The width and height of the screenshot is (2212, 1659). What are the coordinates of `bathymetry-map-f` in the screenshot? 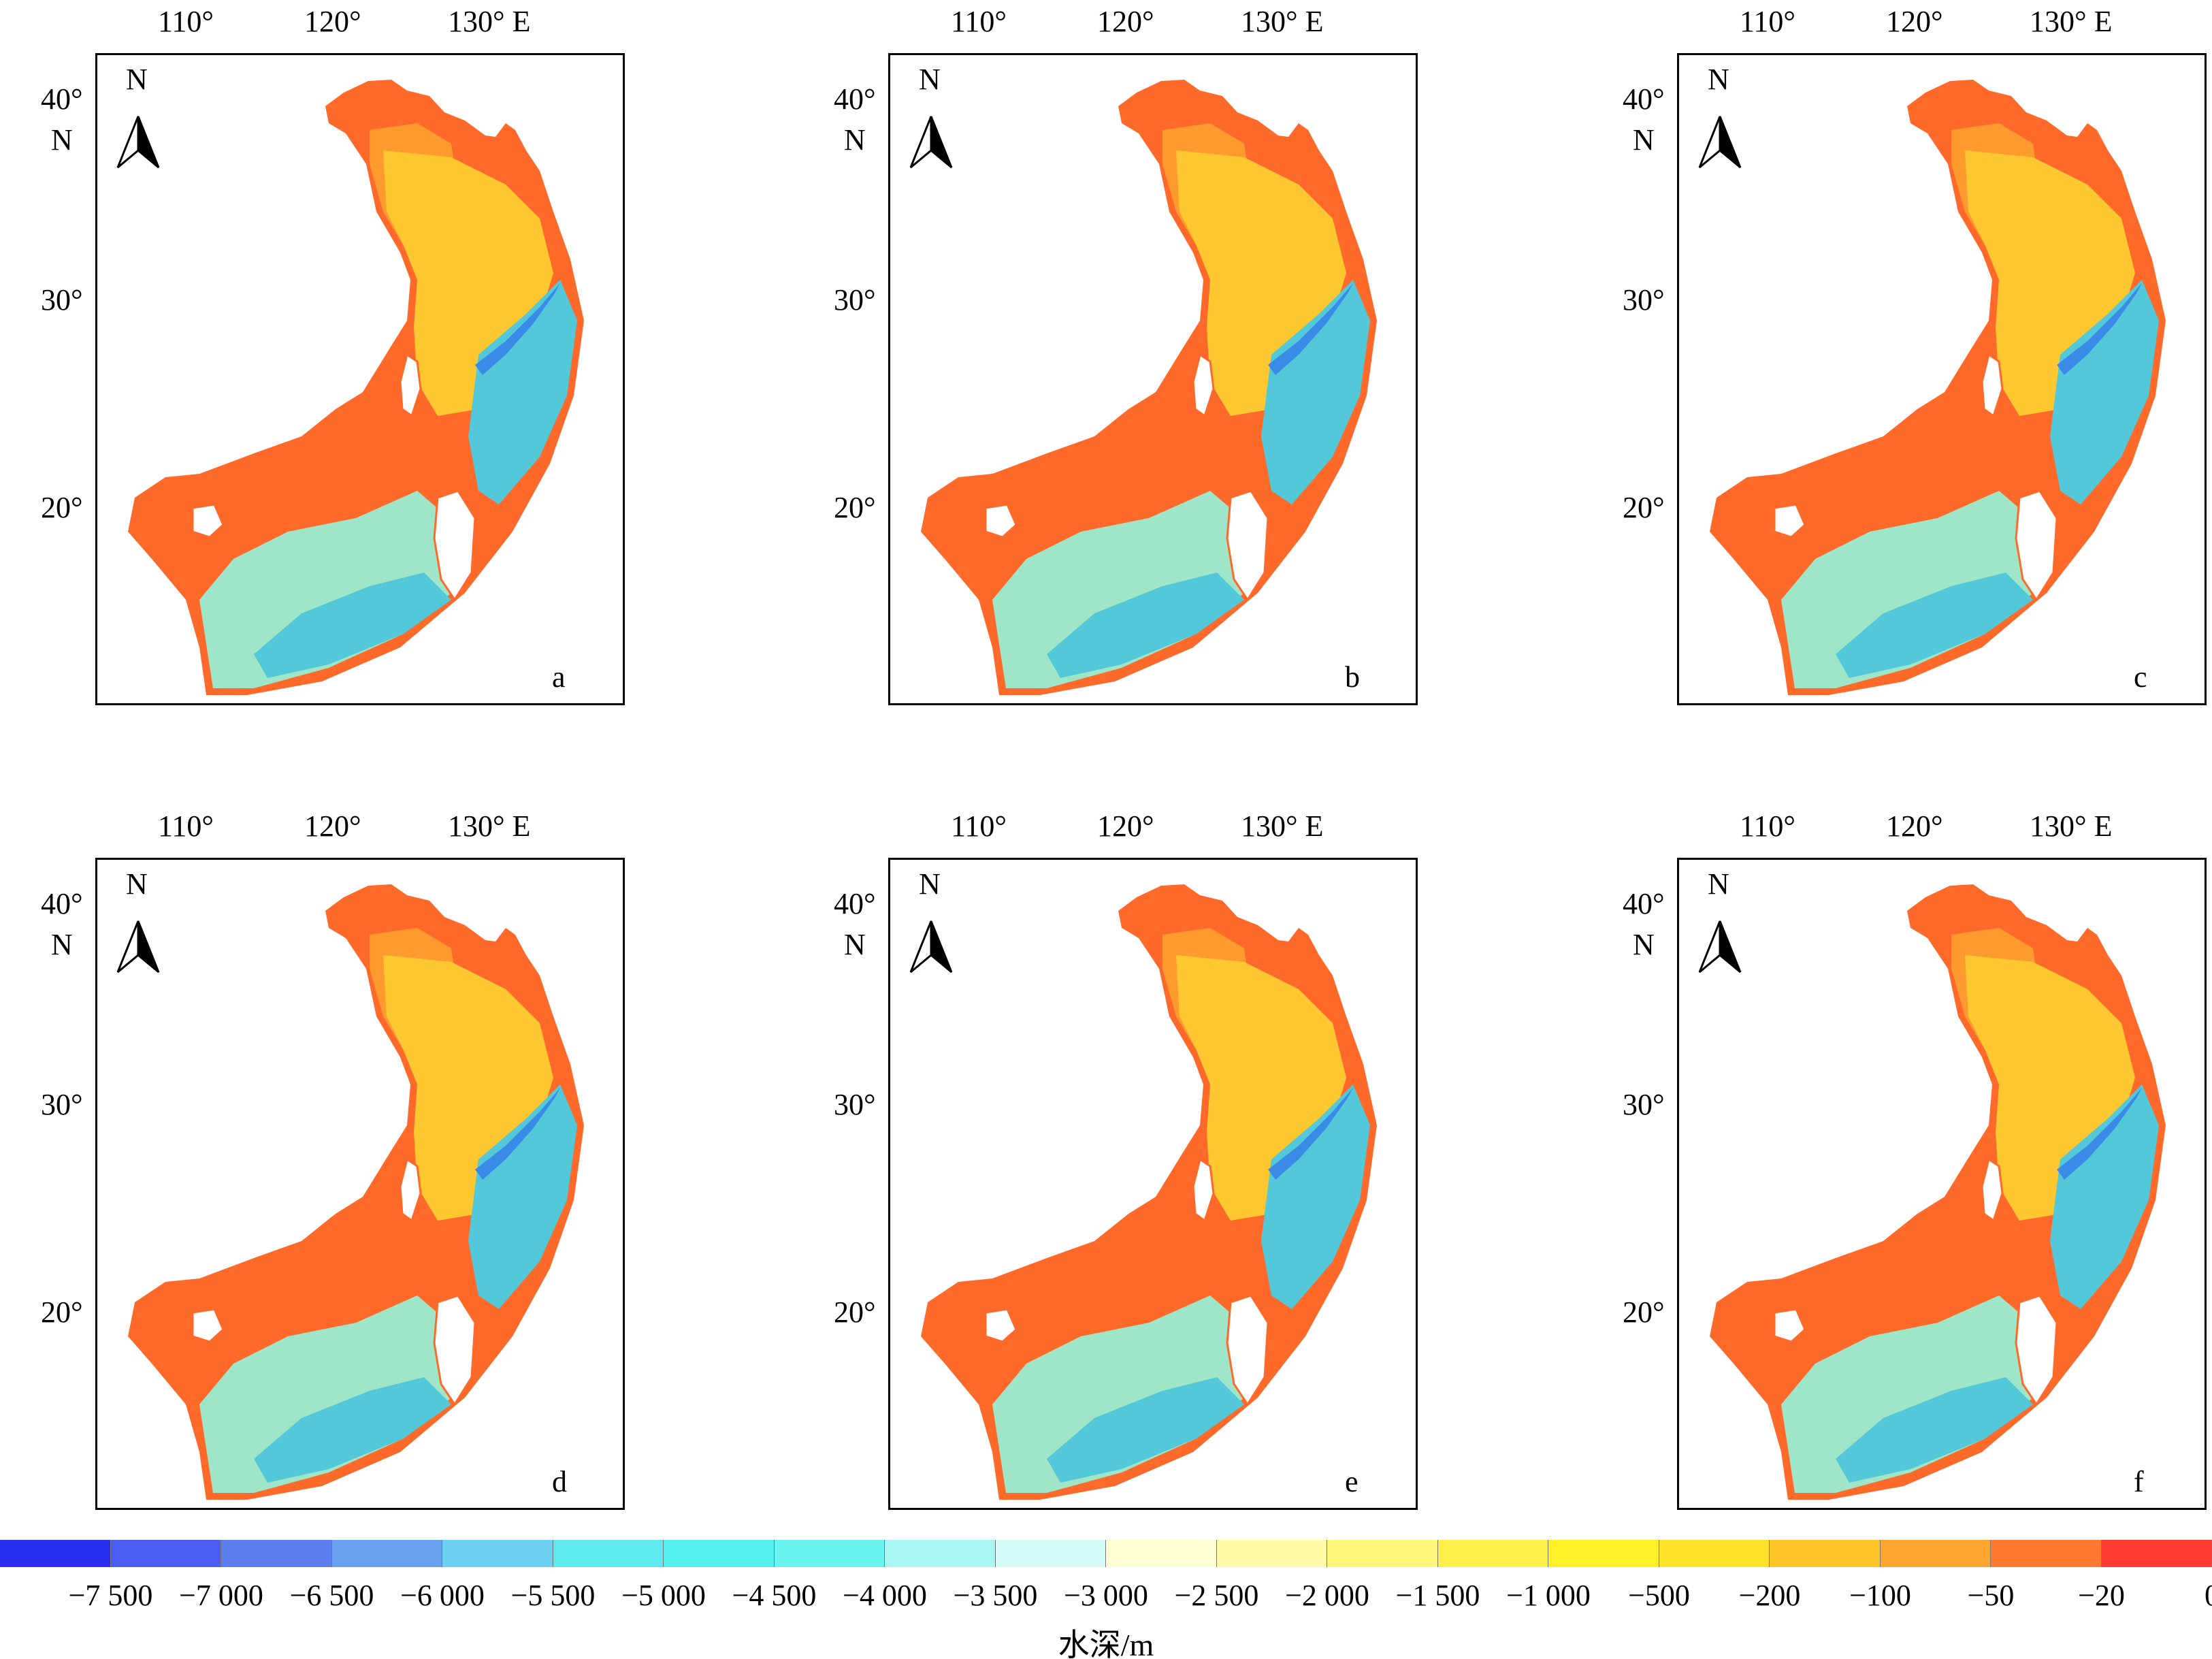 It's located at (1932, 1192).